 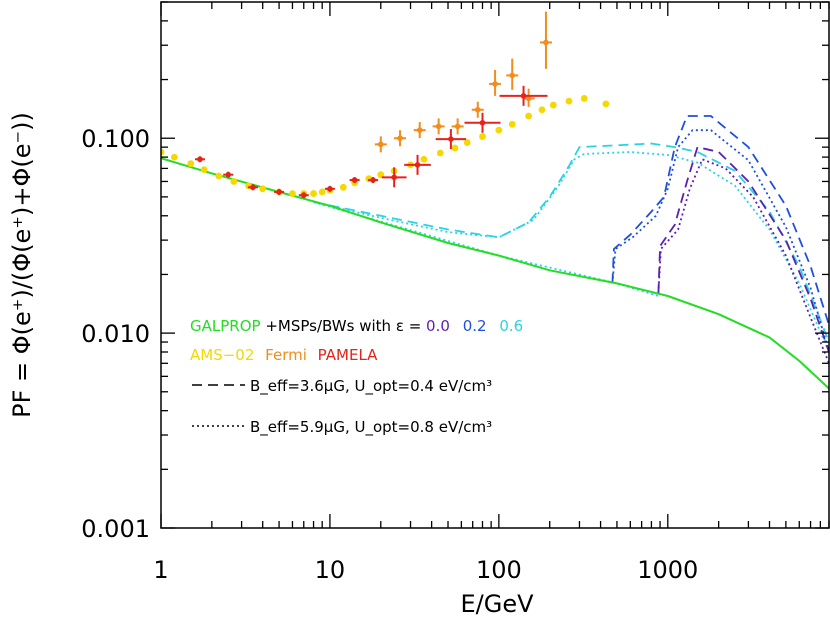 What do you see at coordinates (497, 604) in the screenshot?
I see `x-axis-label: E/GeV` at bounding box center [497, 604].